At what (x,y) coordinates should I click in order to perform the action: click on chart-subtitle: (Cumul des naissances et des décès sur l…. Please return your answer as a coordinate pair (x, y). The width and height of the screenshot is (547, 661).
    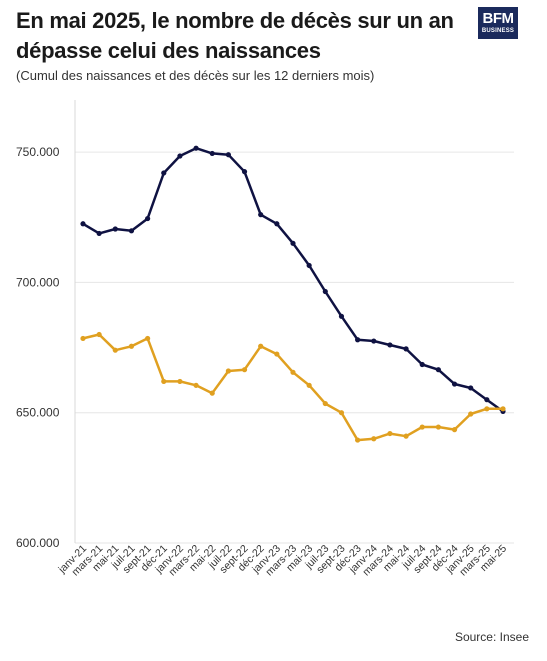
    Looking at the image, I should click on (195, 75).